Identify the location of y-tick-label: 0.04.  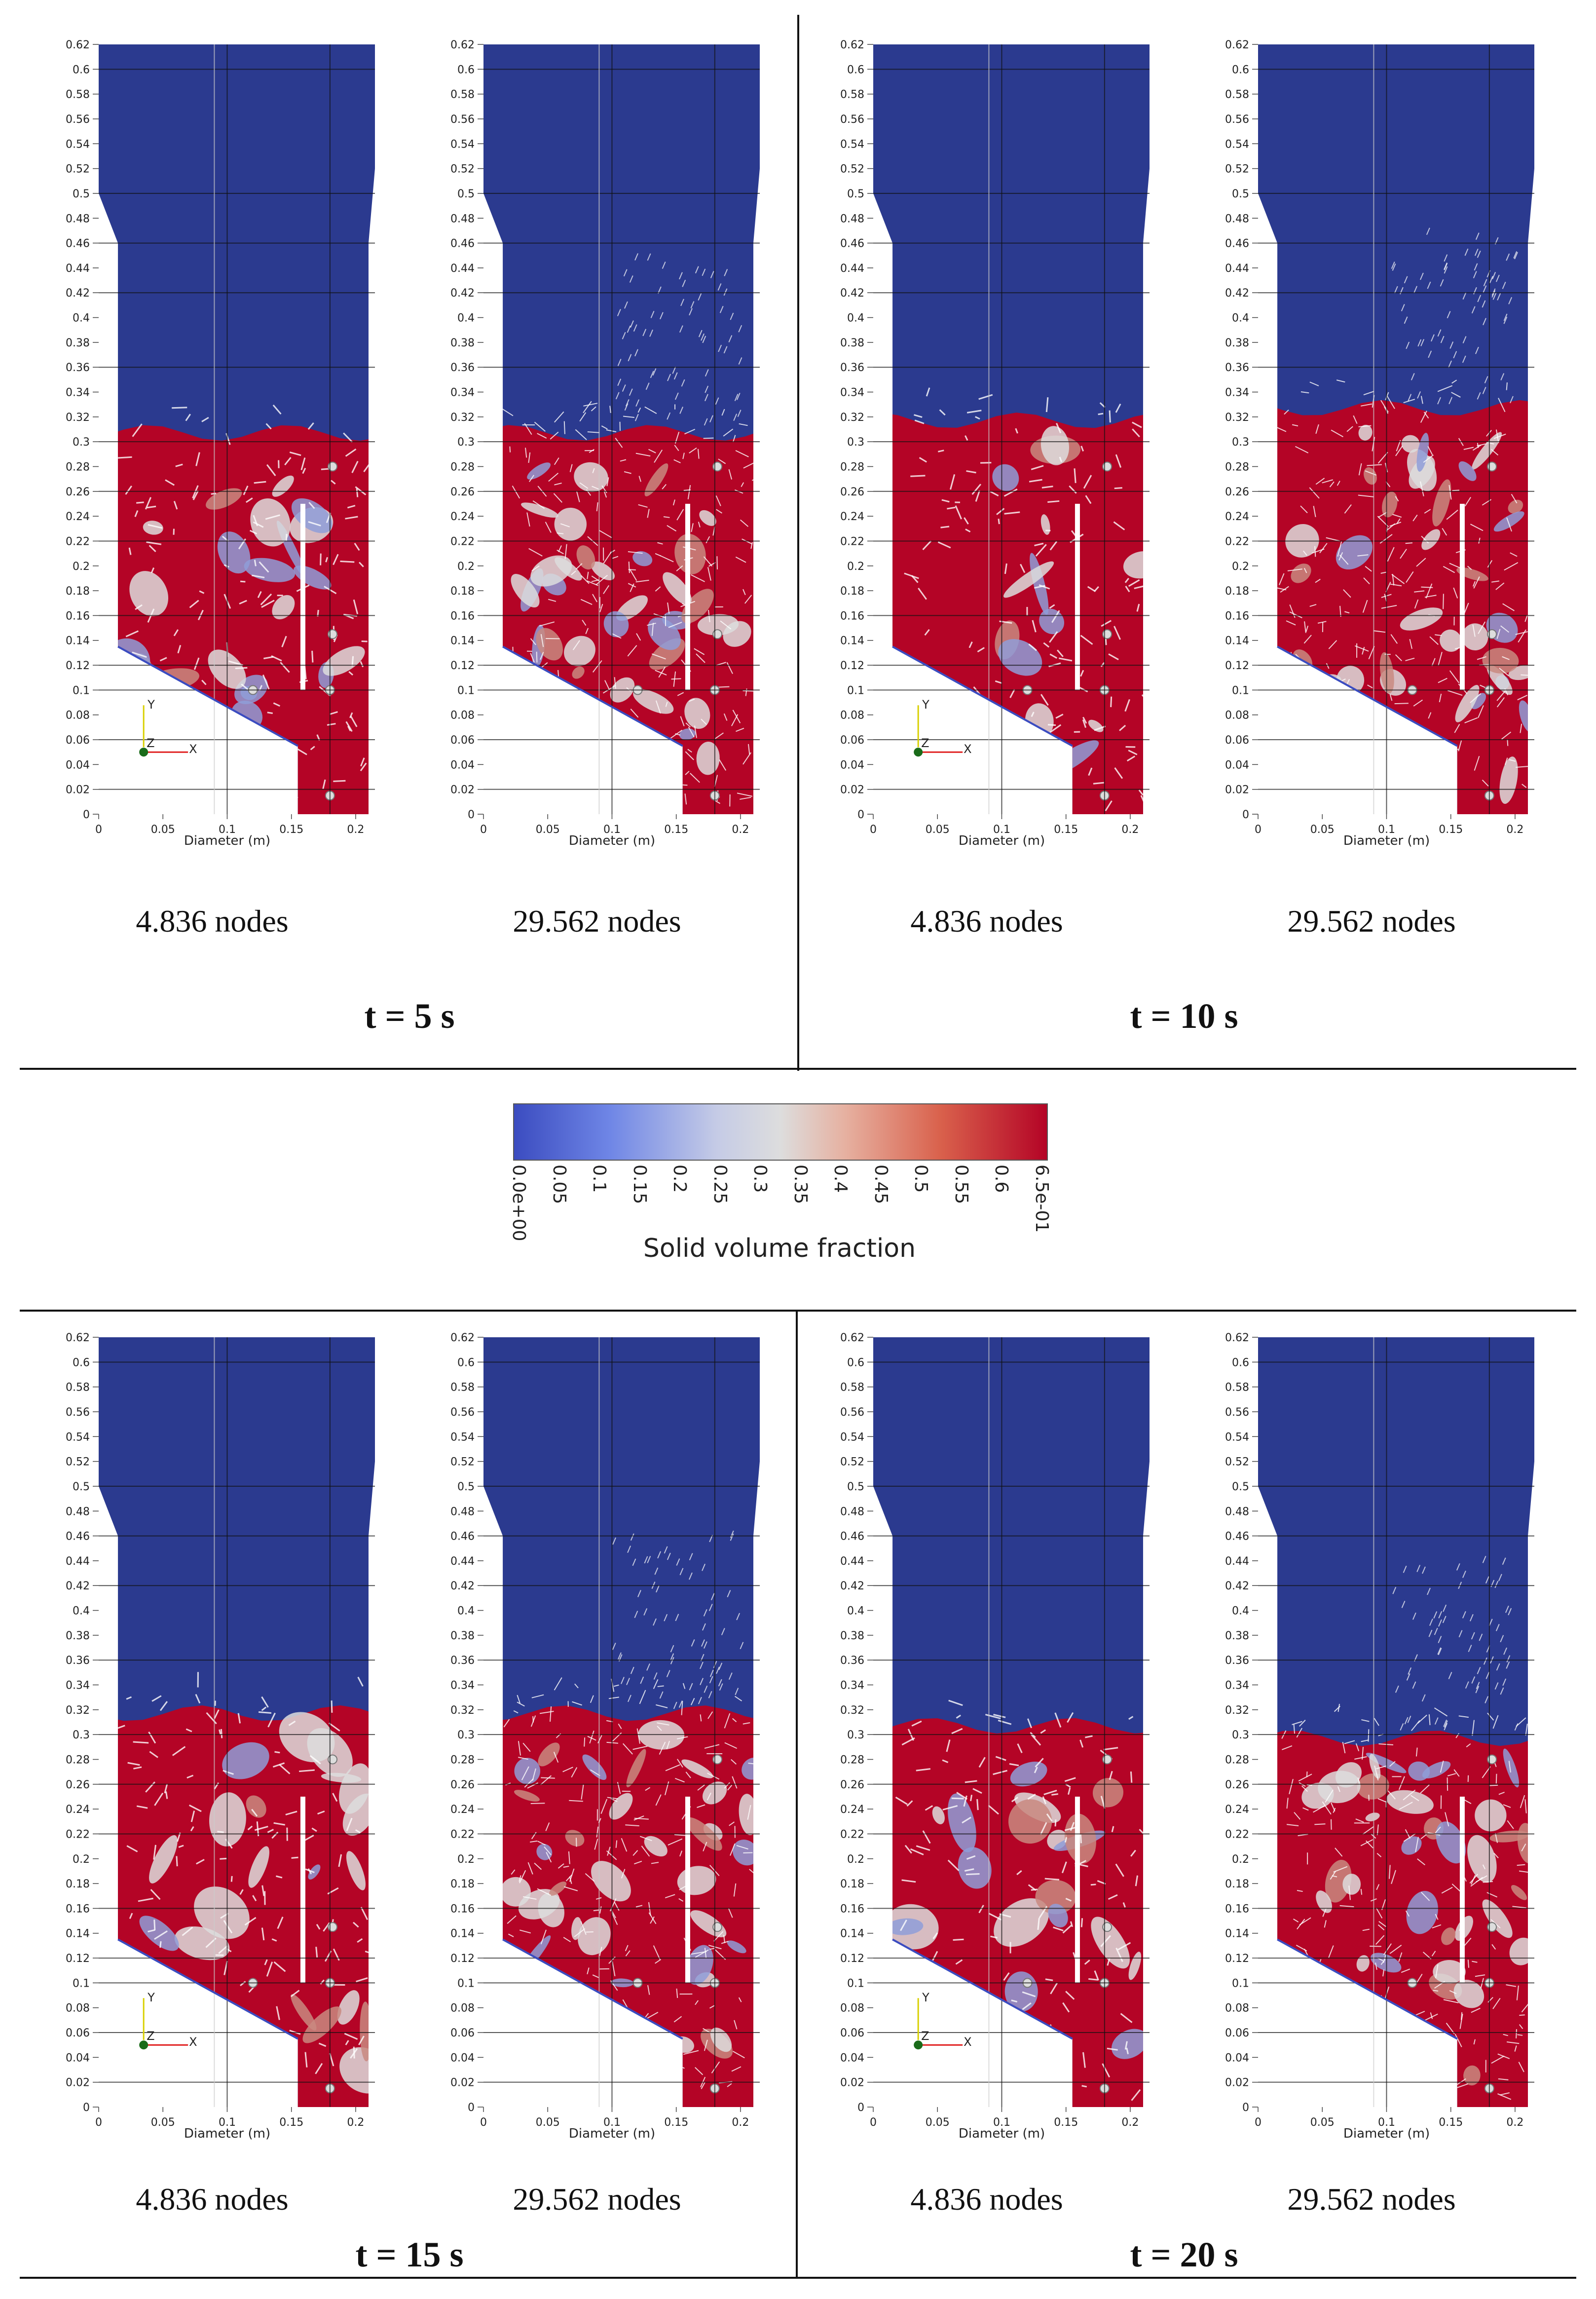
(852, 2058).